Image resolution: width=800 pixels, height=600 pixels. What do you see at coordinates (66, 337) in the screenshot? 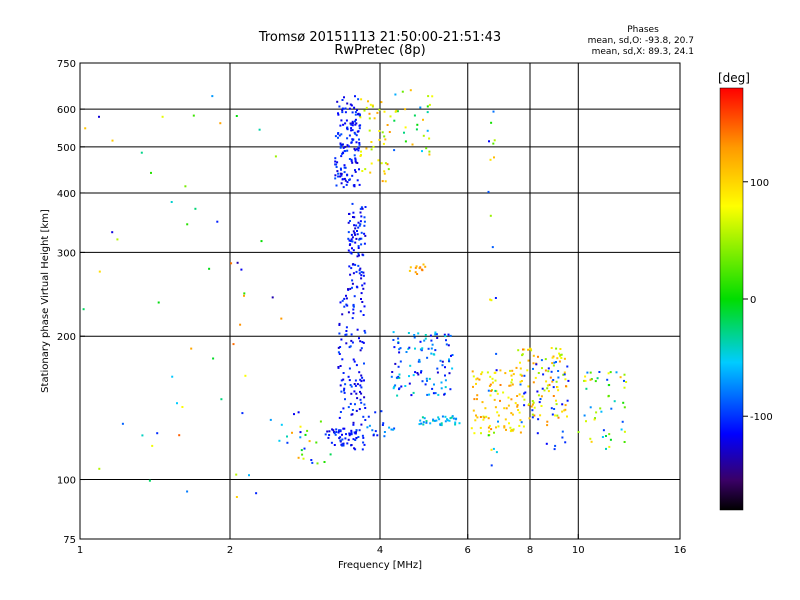
I see `y-tick-label: 200` at bounding box center [66, 337].